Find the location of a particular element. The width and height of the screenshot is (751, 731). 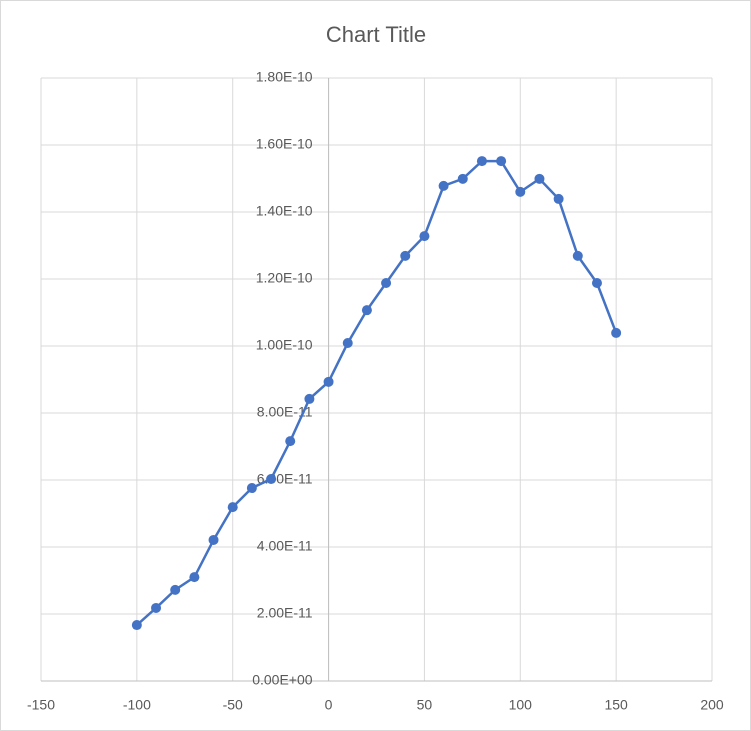

y-tick-label: 1.20E-10 is located at coordinates (284, 278).